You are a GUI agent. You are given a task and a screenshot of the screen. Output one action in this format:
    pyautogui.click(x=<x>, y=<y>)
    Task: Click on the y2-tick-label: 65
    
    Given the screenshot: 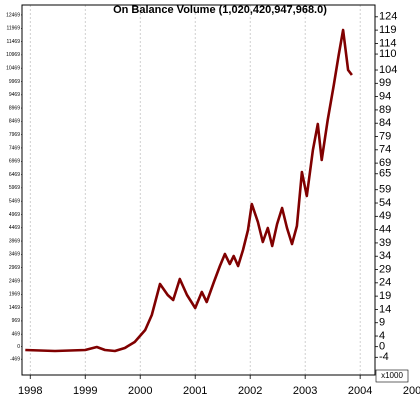 What is the action you would take?
    pyautogui.click(x=385, y=174)
    